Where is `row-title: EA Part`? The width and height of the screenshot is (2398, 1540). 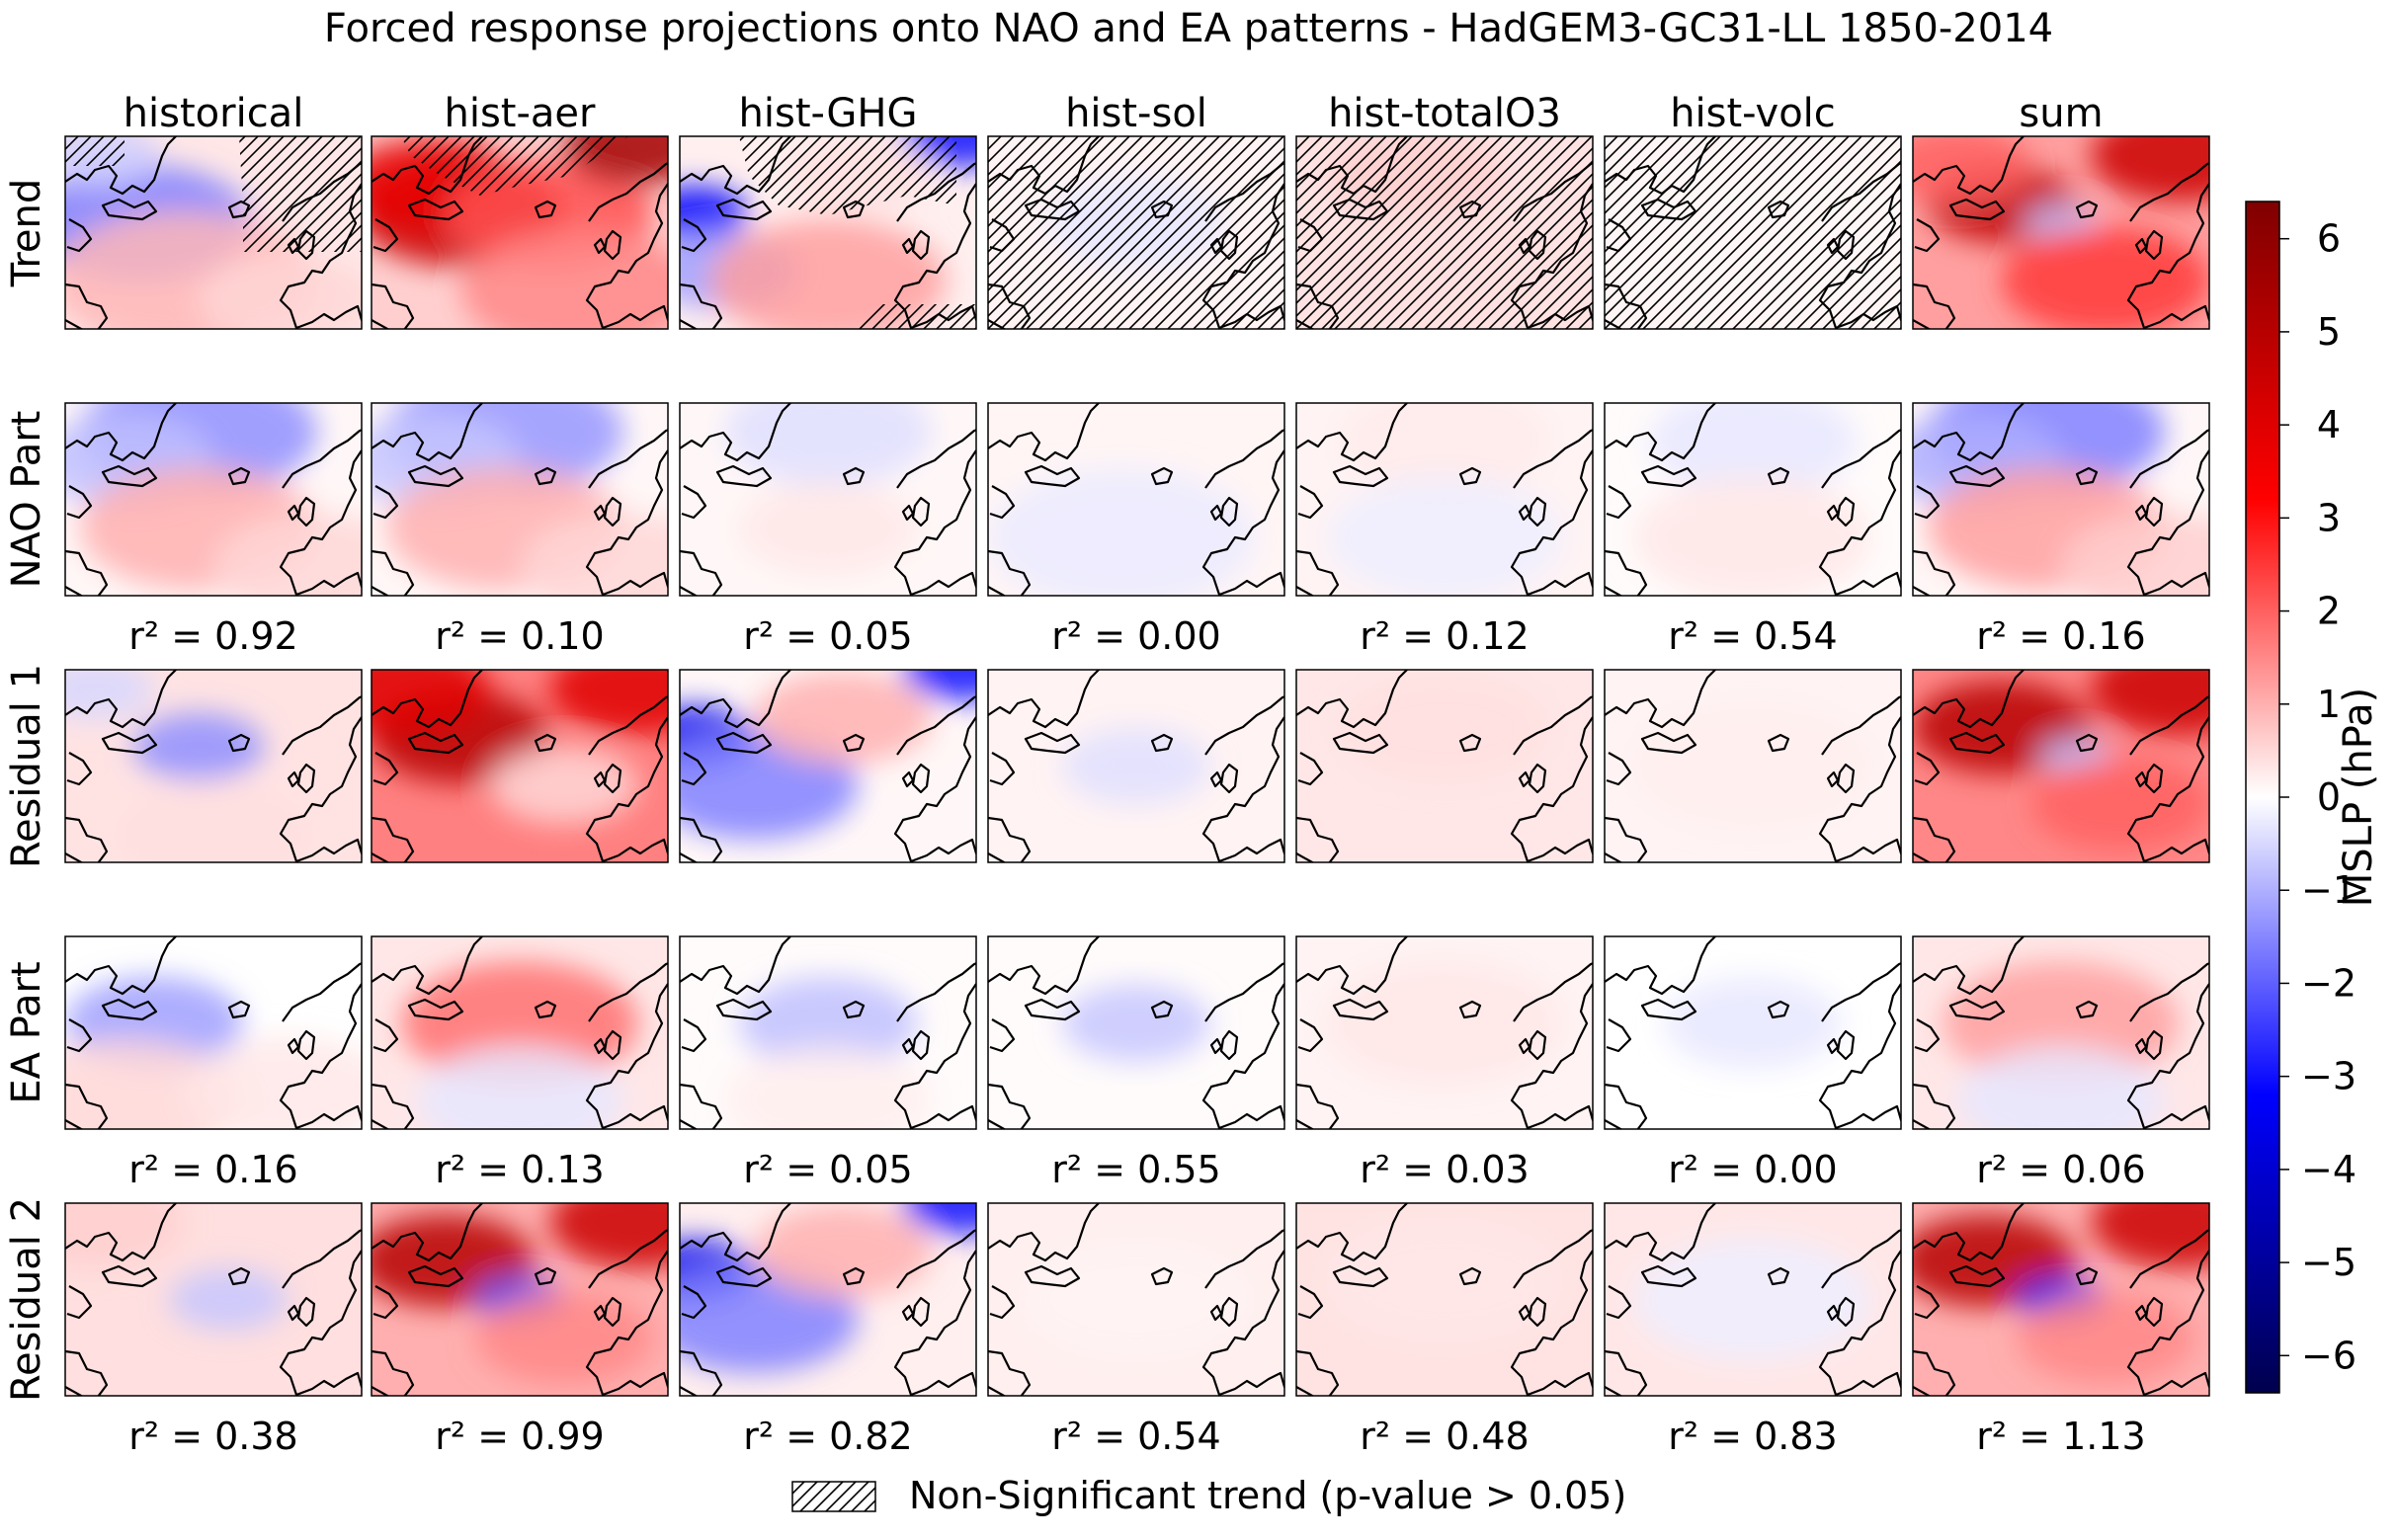 row-title: EA Part is located at coordinates (26, 1032).